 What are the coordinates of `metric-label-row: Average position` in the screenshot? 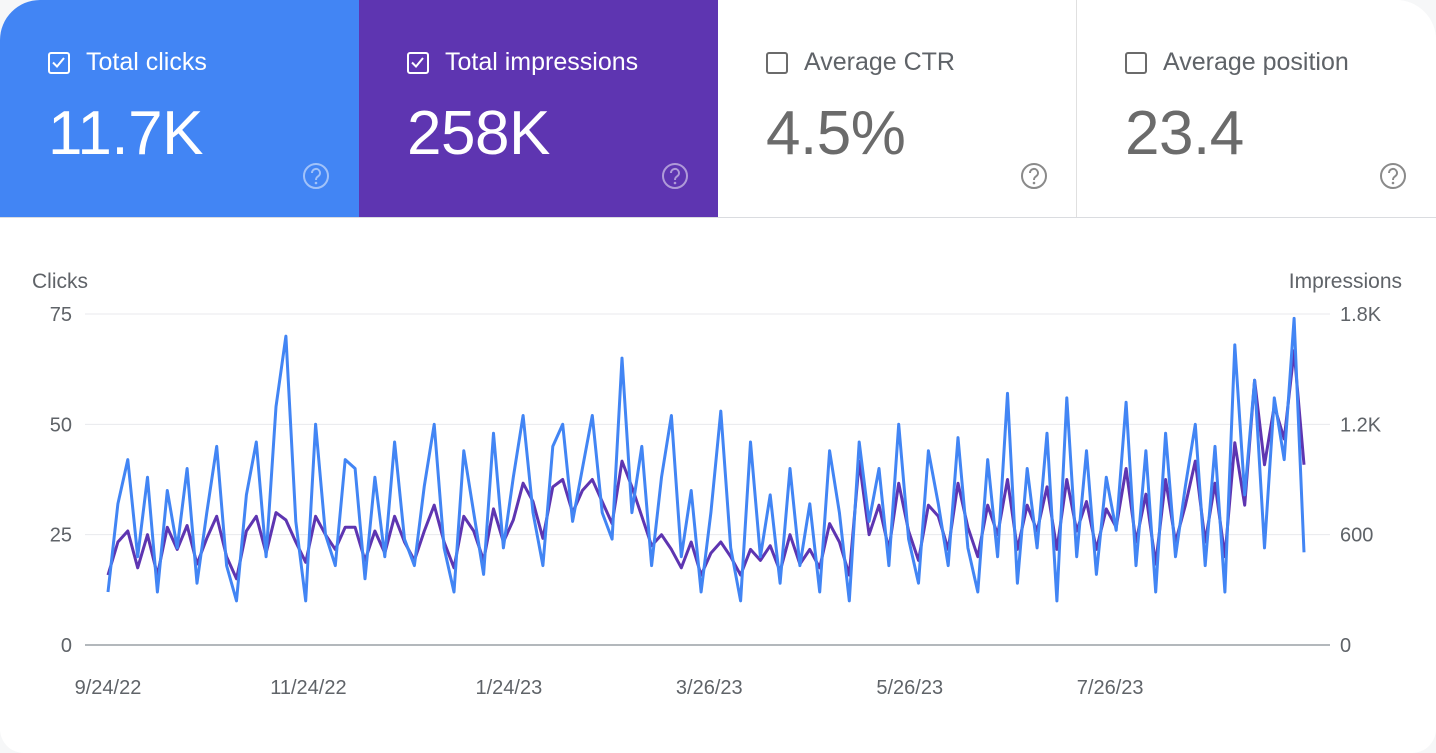 It's located at (1237, 62).